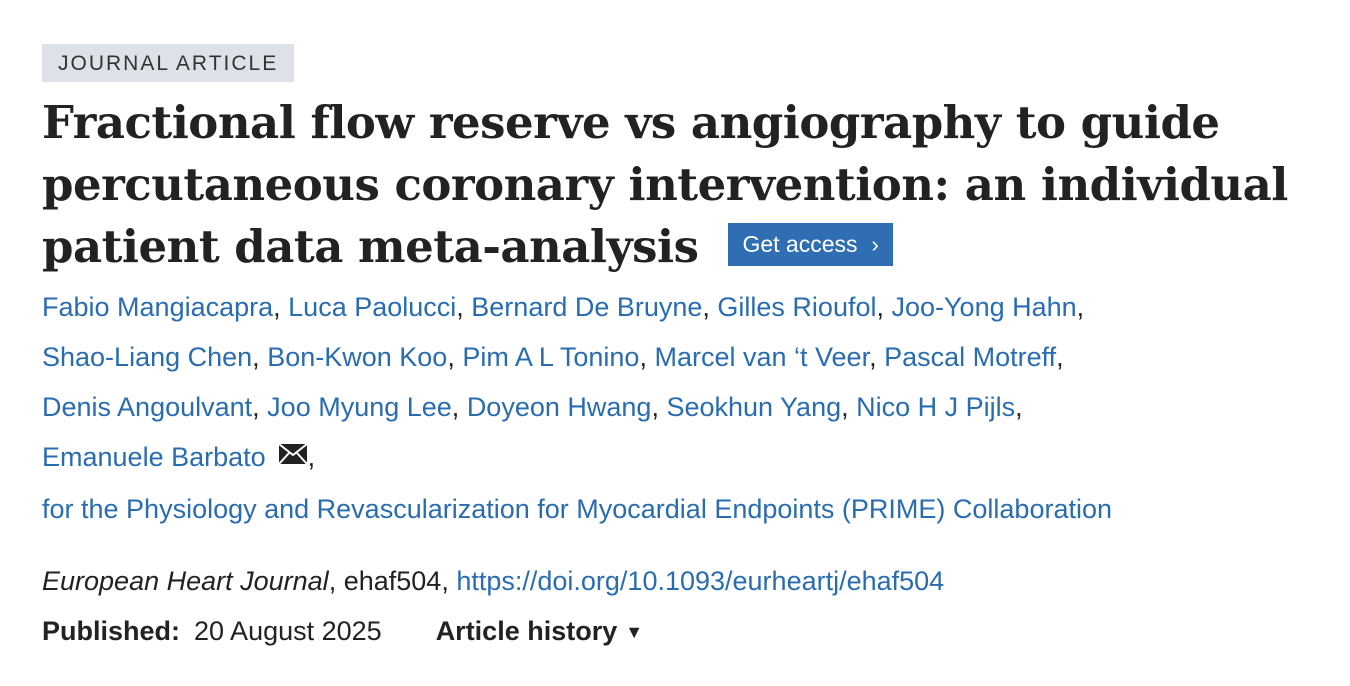  I want to click on article-history-toggle: Article history ▼, so click(539, 631).